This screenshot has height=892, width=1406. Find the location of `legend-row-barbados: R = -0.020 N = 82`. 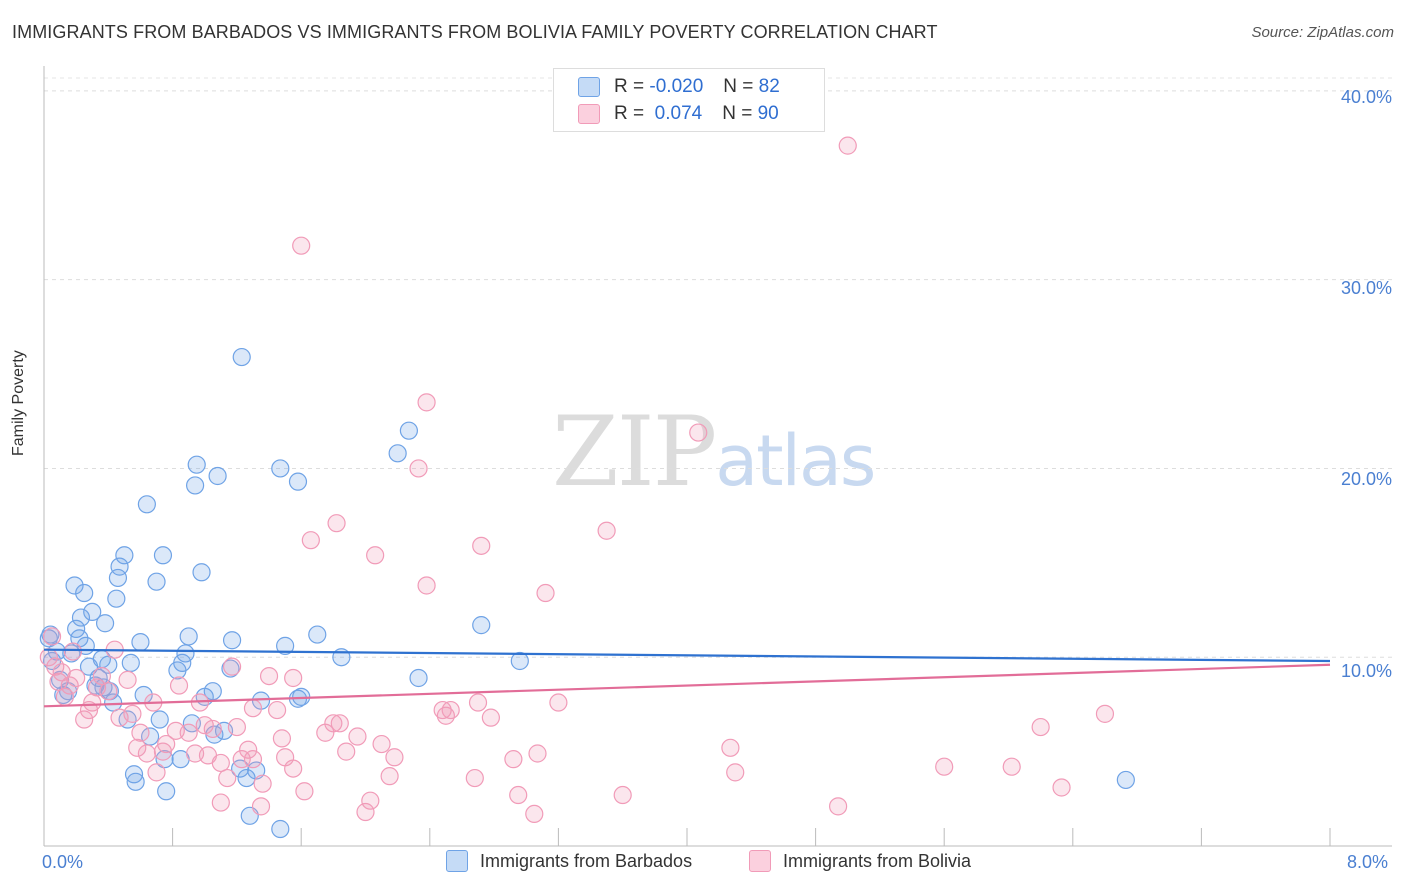

legend-row-barbados: R = -0.020 N = 82 is located at coordinates (679, 87).